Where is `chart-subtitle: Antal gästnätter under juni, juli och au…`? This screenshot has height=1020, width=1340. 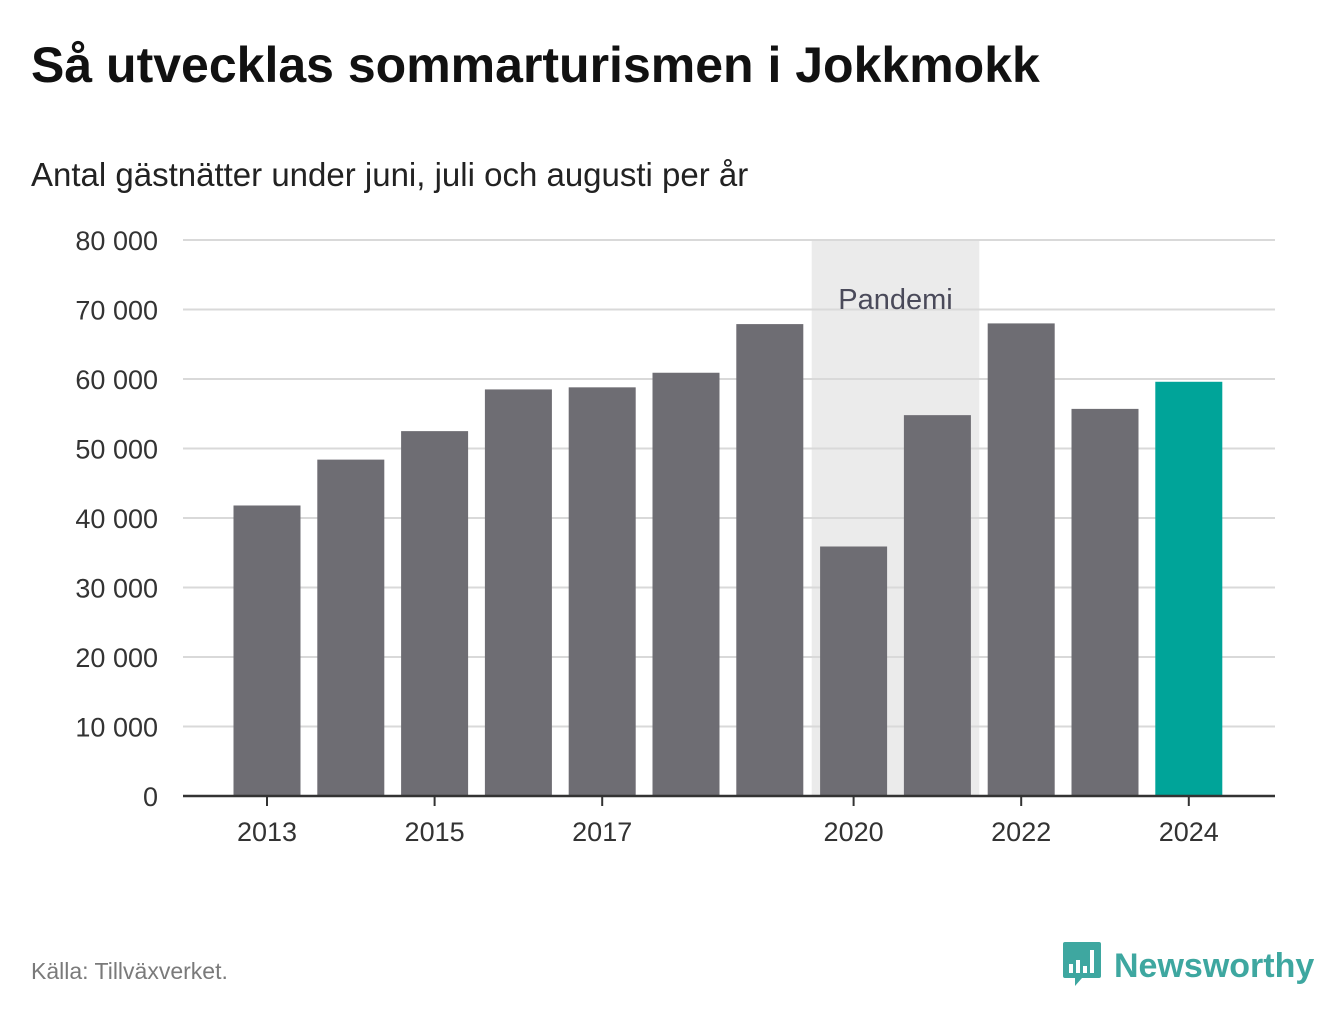
chart-subtitle: Antal gästnätter under juni, juli och au… is located at coordinates (390, 174).